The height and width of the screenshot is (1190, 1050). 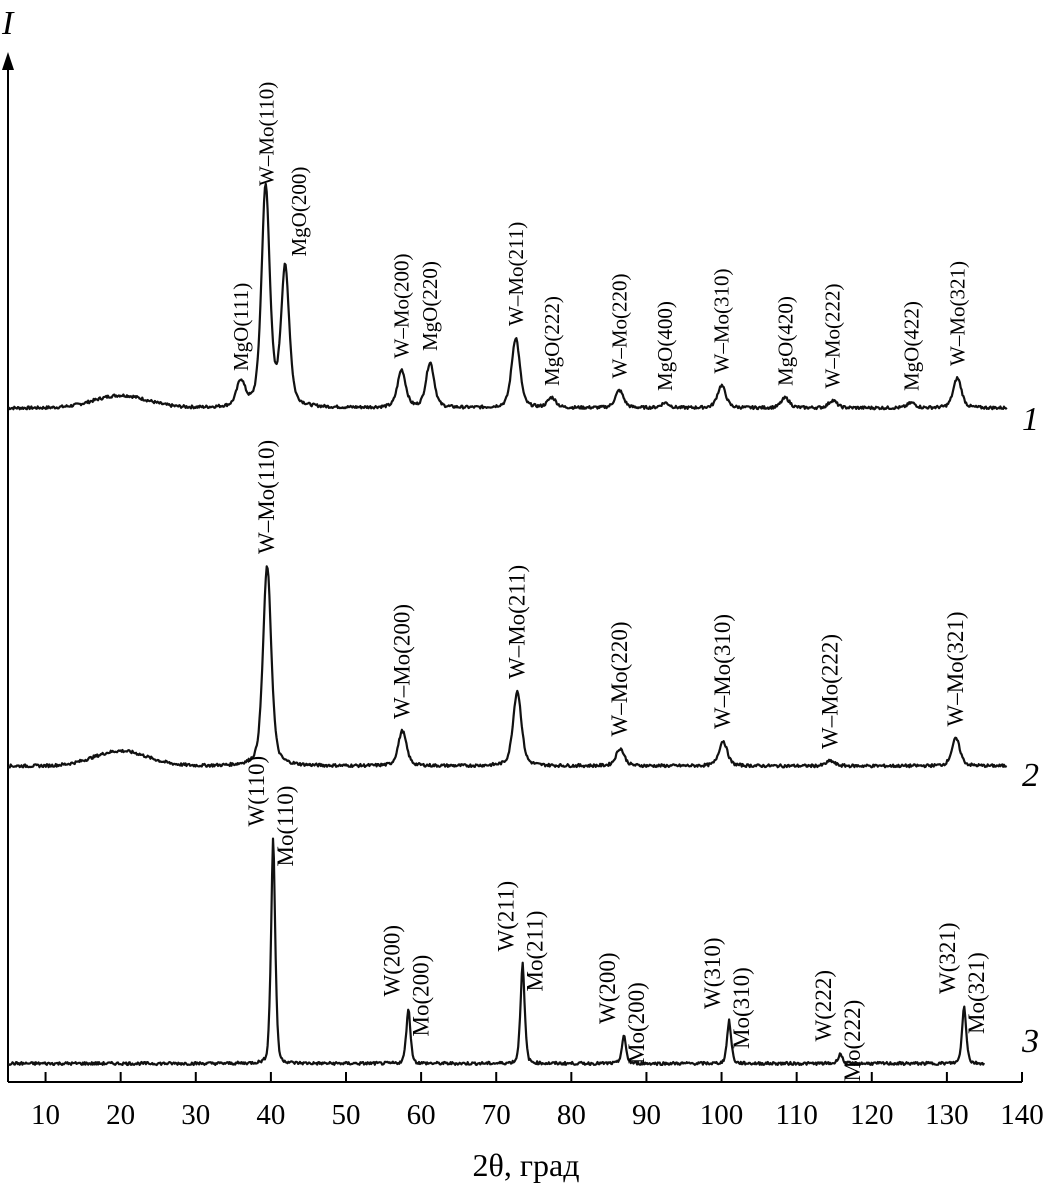 I want to click on x-tick-label: 140, so click(x=1022, y=1115).